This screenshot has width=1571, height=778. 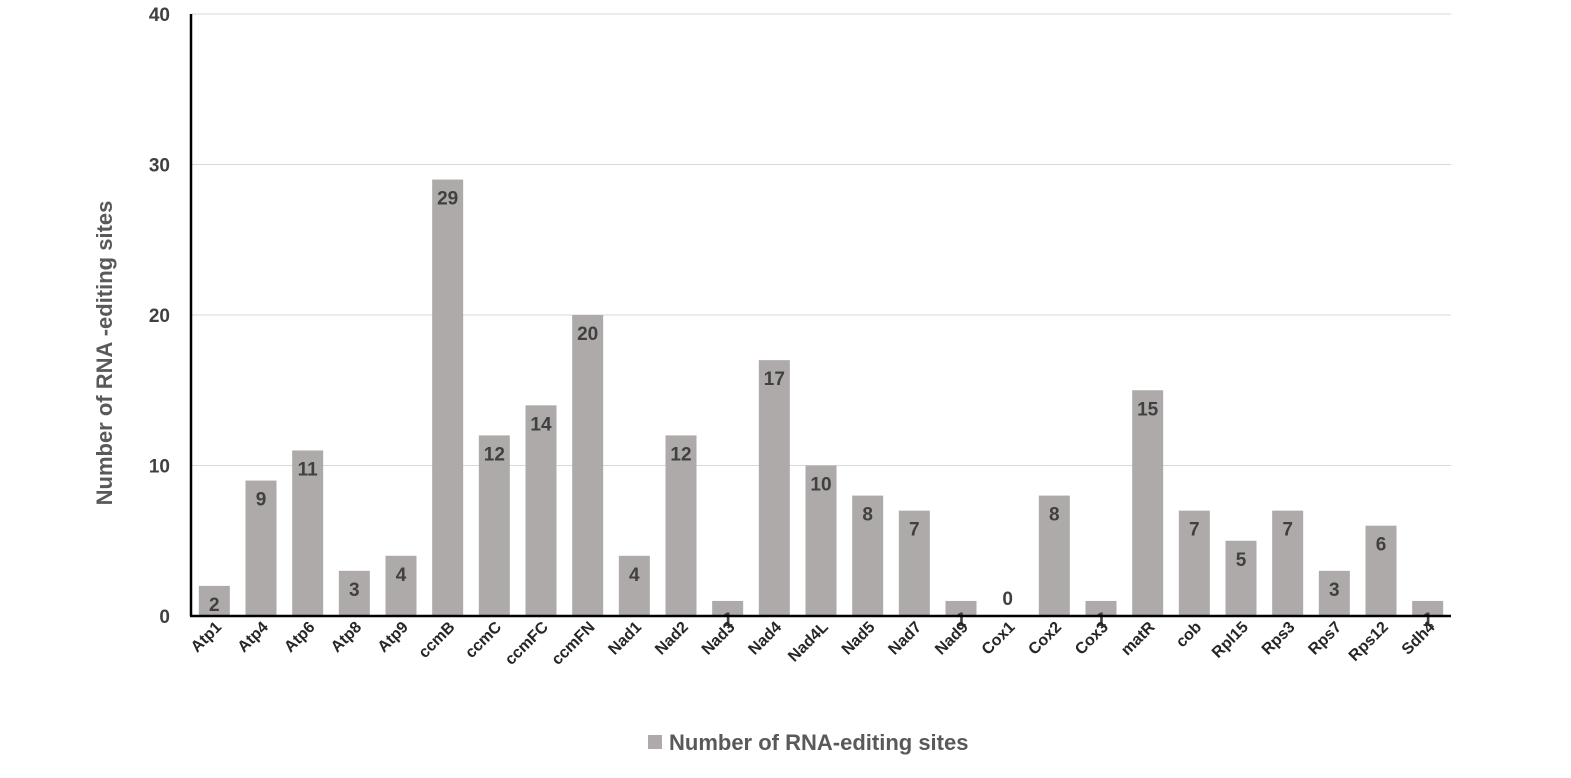 I want to click on x-tick-label: matR, so click(x=1138, y=638).